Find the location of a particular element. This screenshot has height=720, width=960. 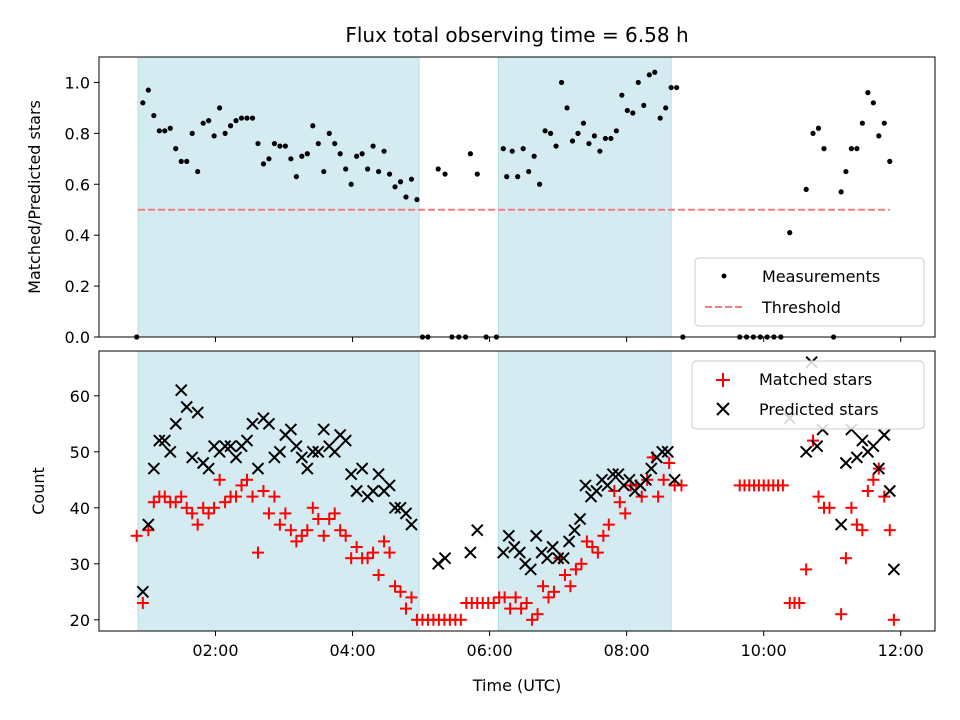

count-ytick-label: 20 is located at coordinates (80, 620).